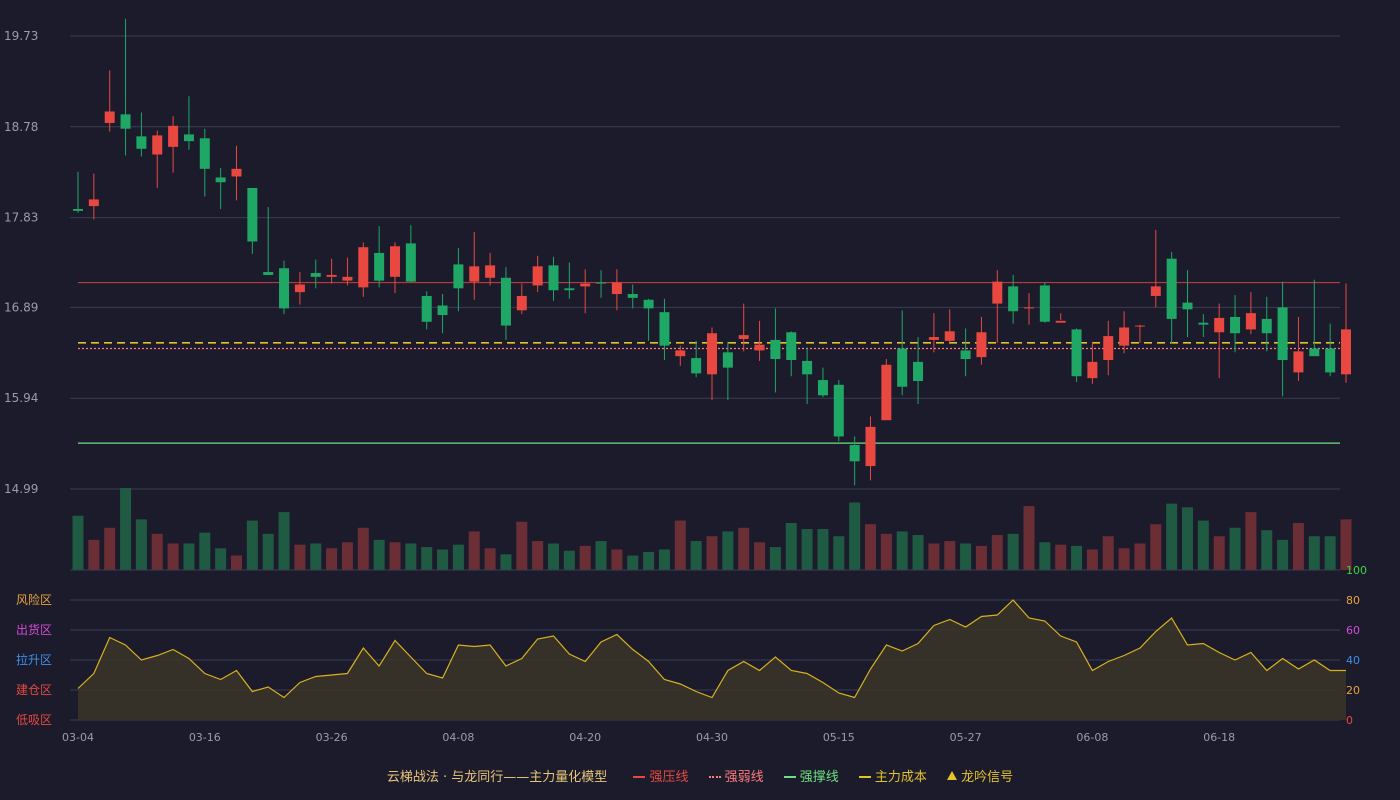  What do you see at coordinates (987, 777) in the screenshot?
I see `legend-label: 龙吟信号` at bounding box center [987, 777].